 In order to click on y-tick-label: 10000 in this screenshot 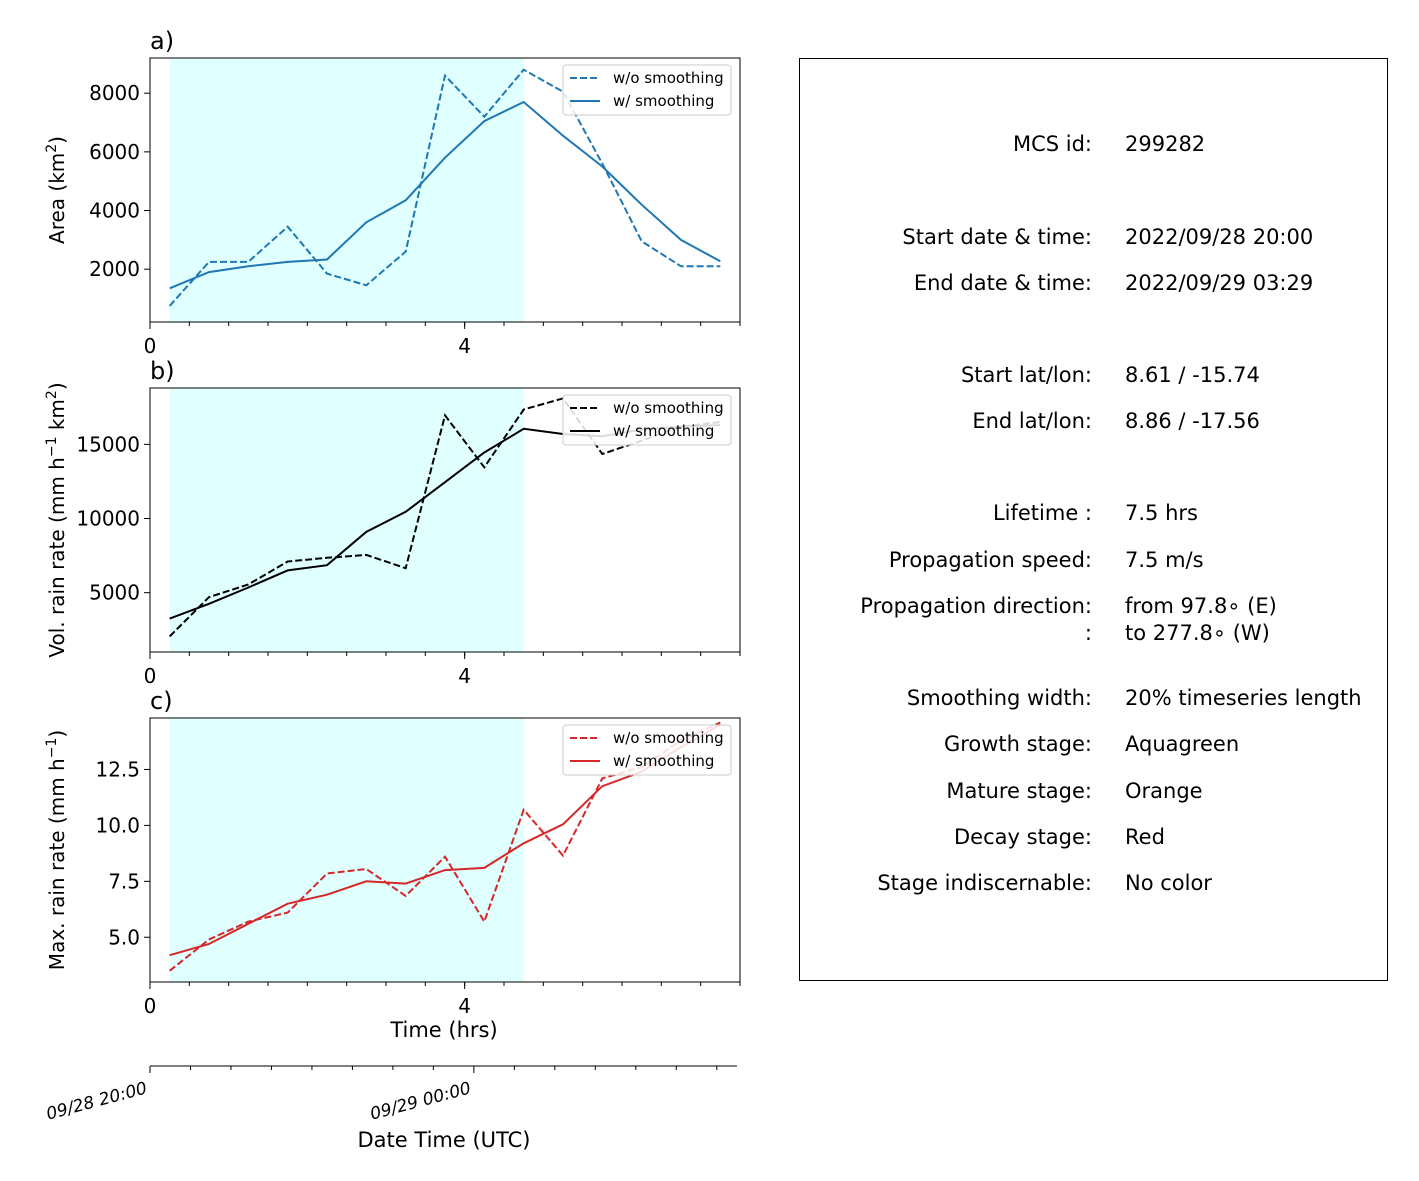, I will do `click(108, 519)`.